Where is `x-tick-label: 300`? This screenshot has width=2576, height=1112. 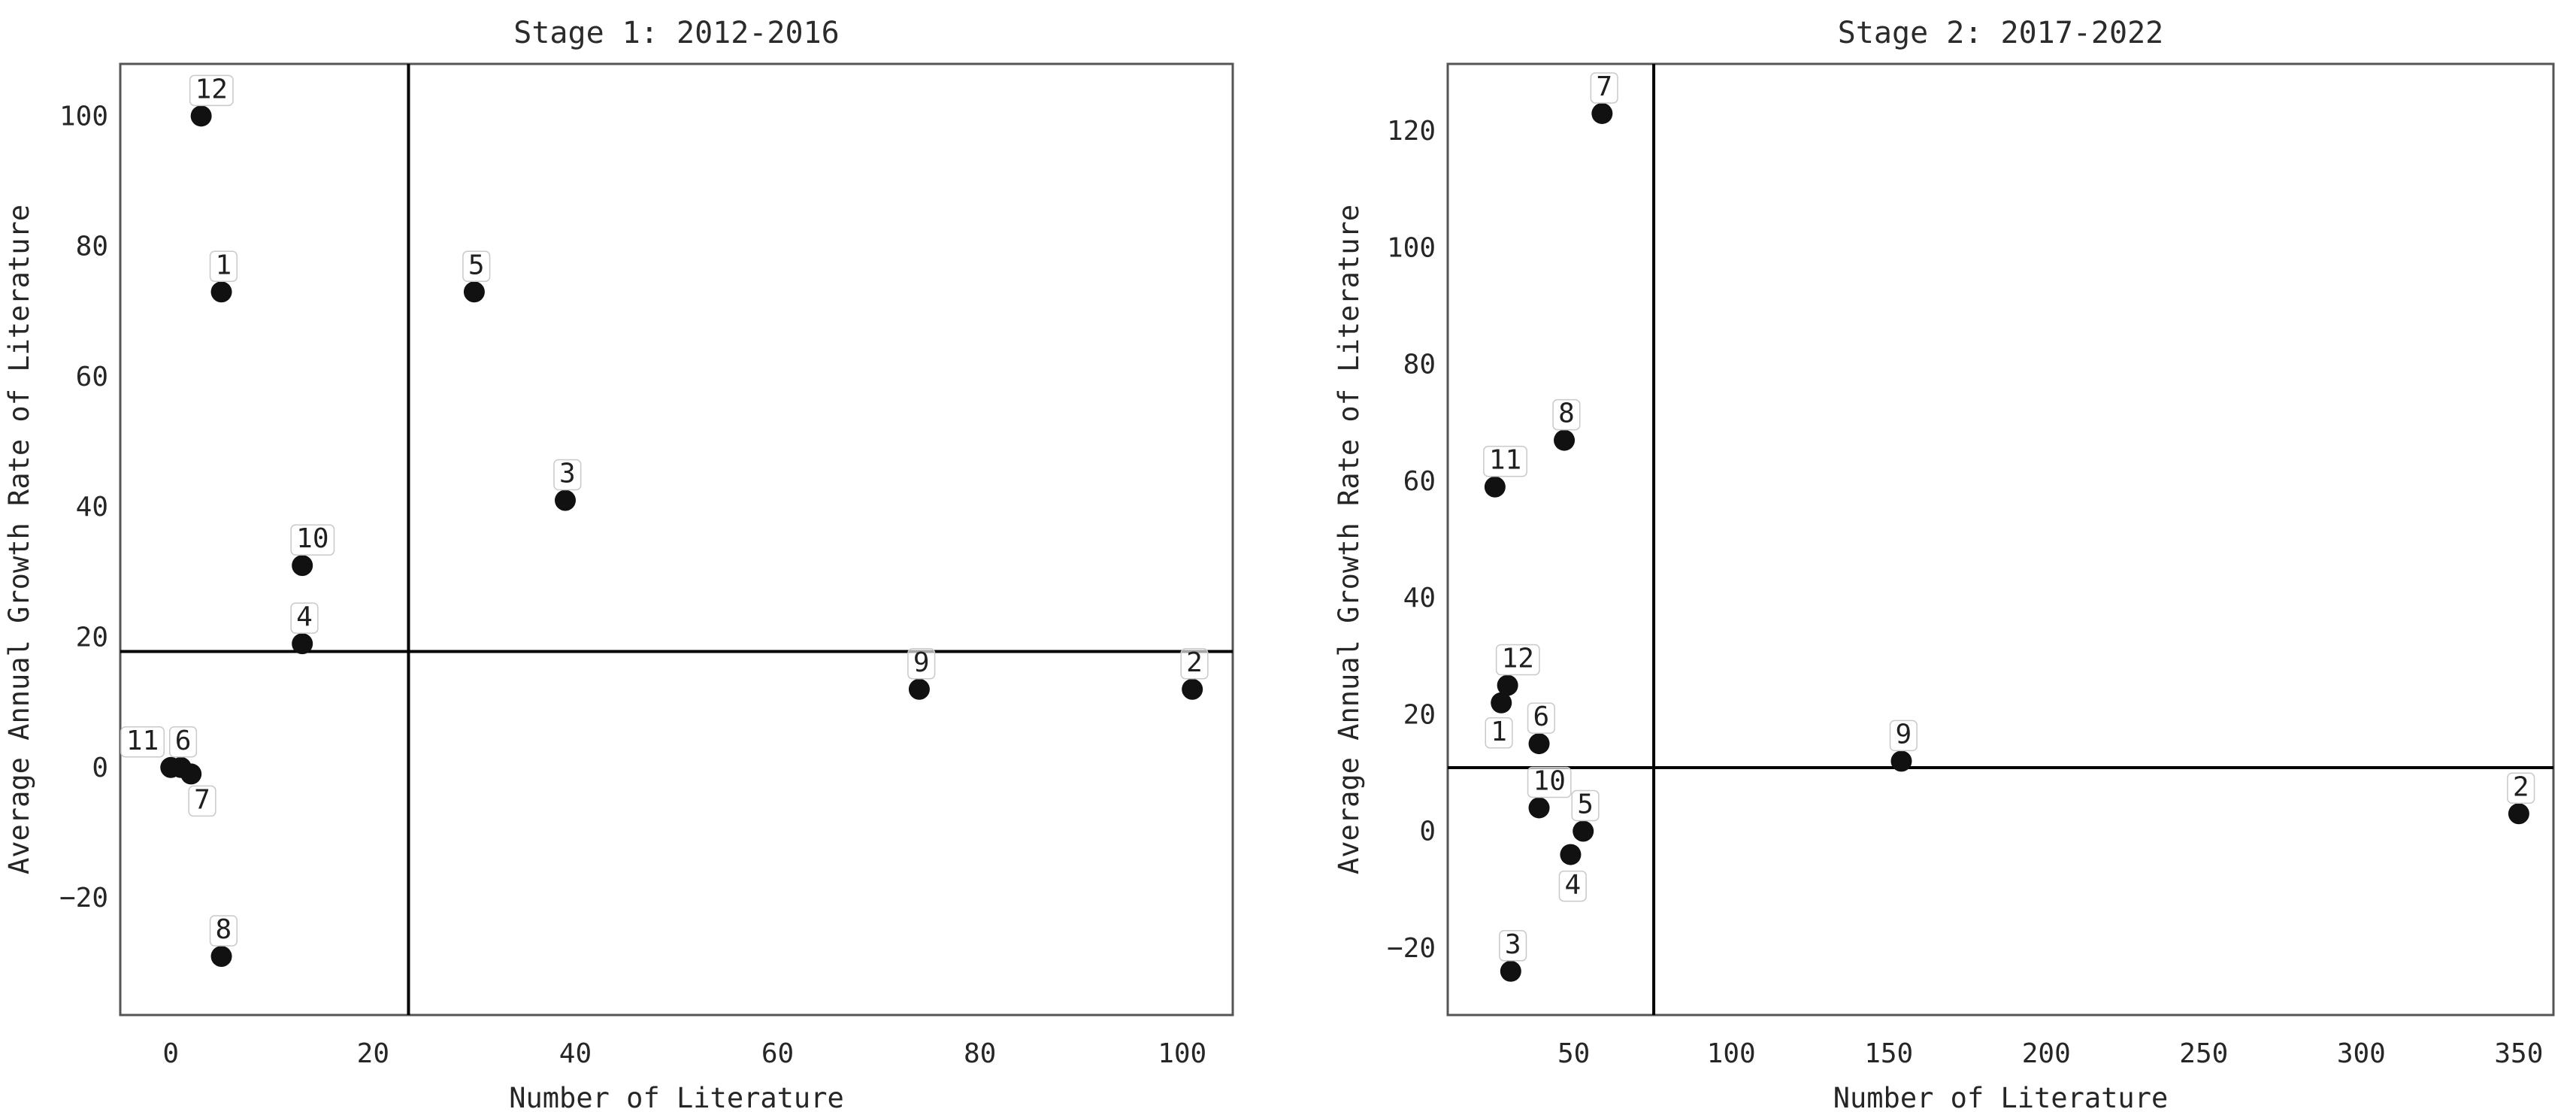 x-tick-label: 300 is located at coordinates (2361, 1053).